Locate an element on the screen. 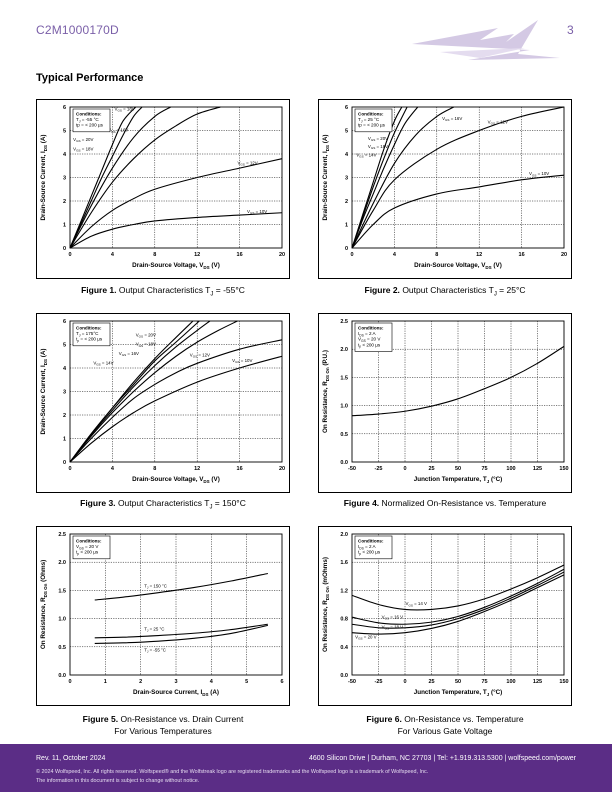 This screenshot has width=612, height=792. conditions-line: IDS = 2 A is located at coordinates (367, 547).